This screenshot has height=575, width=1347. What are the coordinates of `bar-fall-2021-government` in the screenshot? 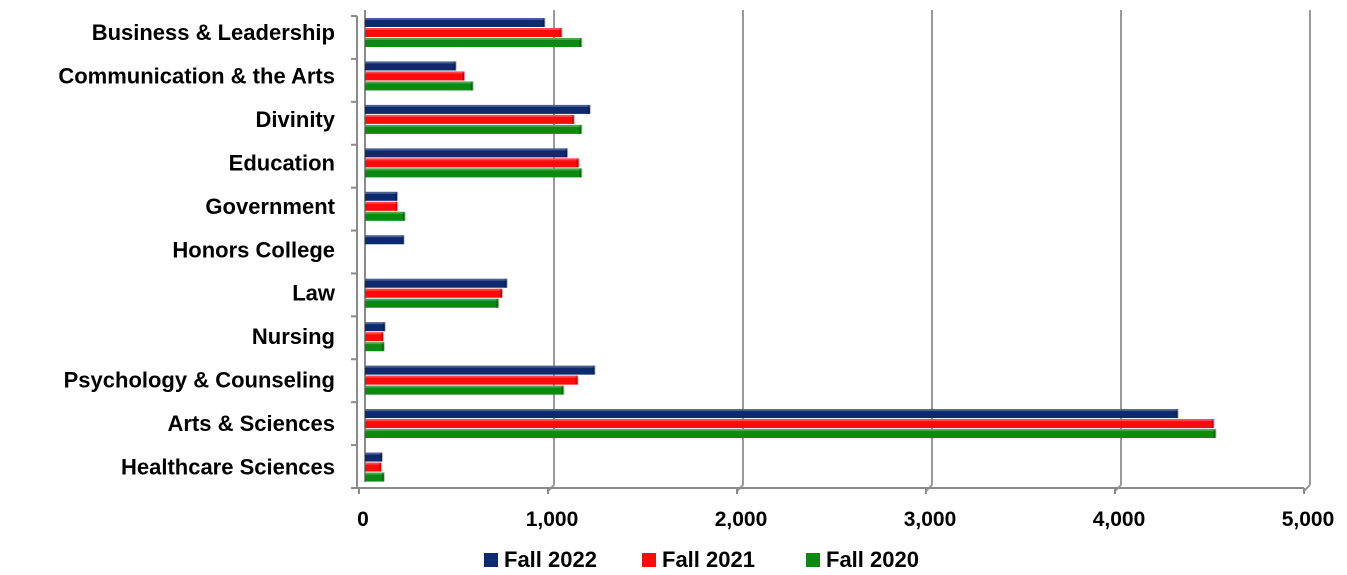 It's located at (381, 206).